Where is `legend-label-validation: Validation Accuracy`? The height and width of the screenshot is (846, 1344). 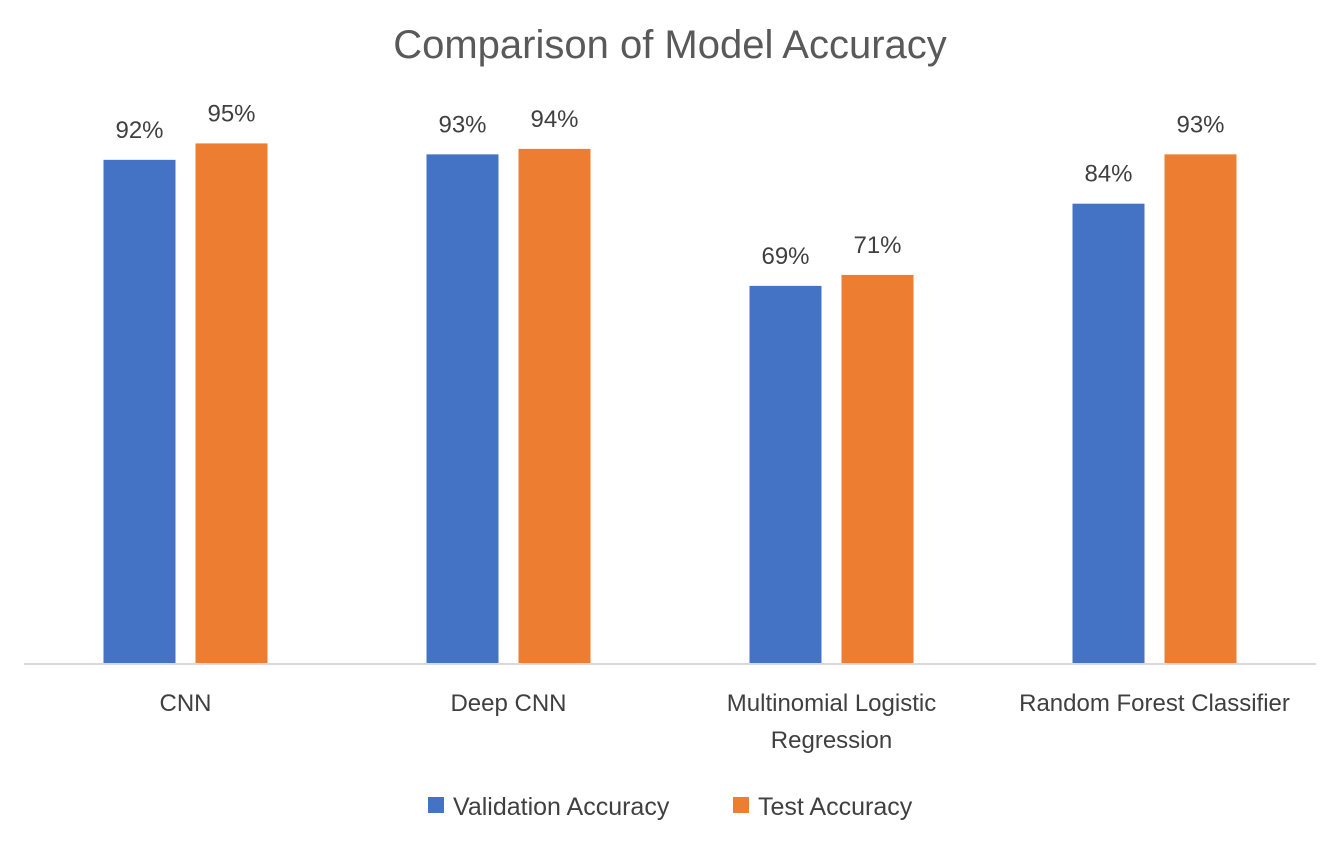 legend-label-validation: Validation Accuracy is located at coordinates (561, 807).